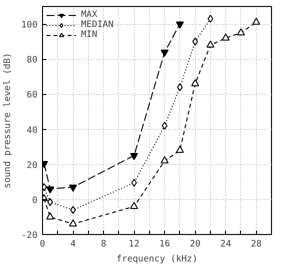 Image resolution: width=283 pixels, height=267 pixels. I want to click on y-tick-label: 20, so click(32, 165).